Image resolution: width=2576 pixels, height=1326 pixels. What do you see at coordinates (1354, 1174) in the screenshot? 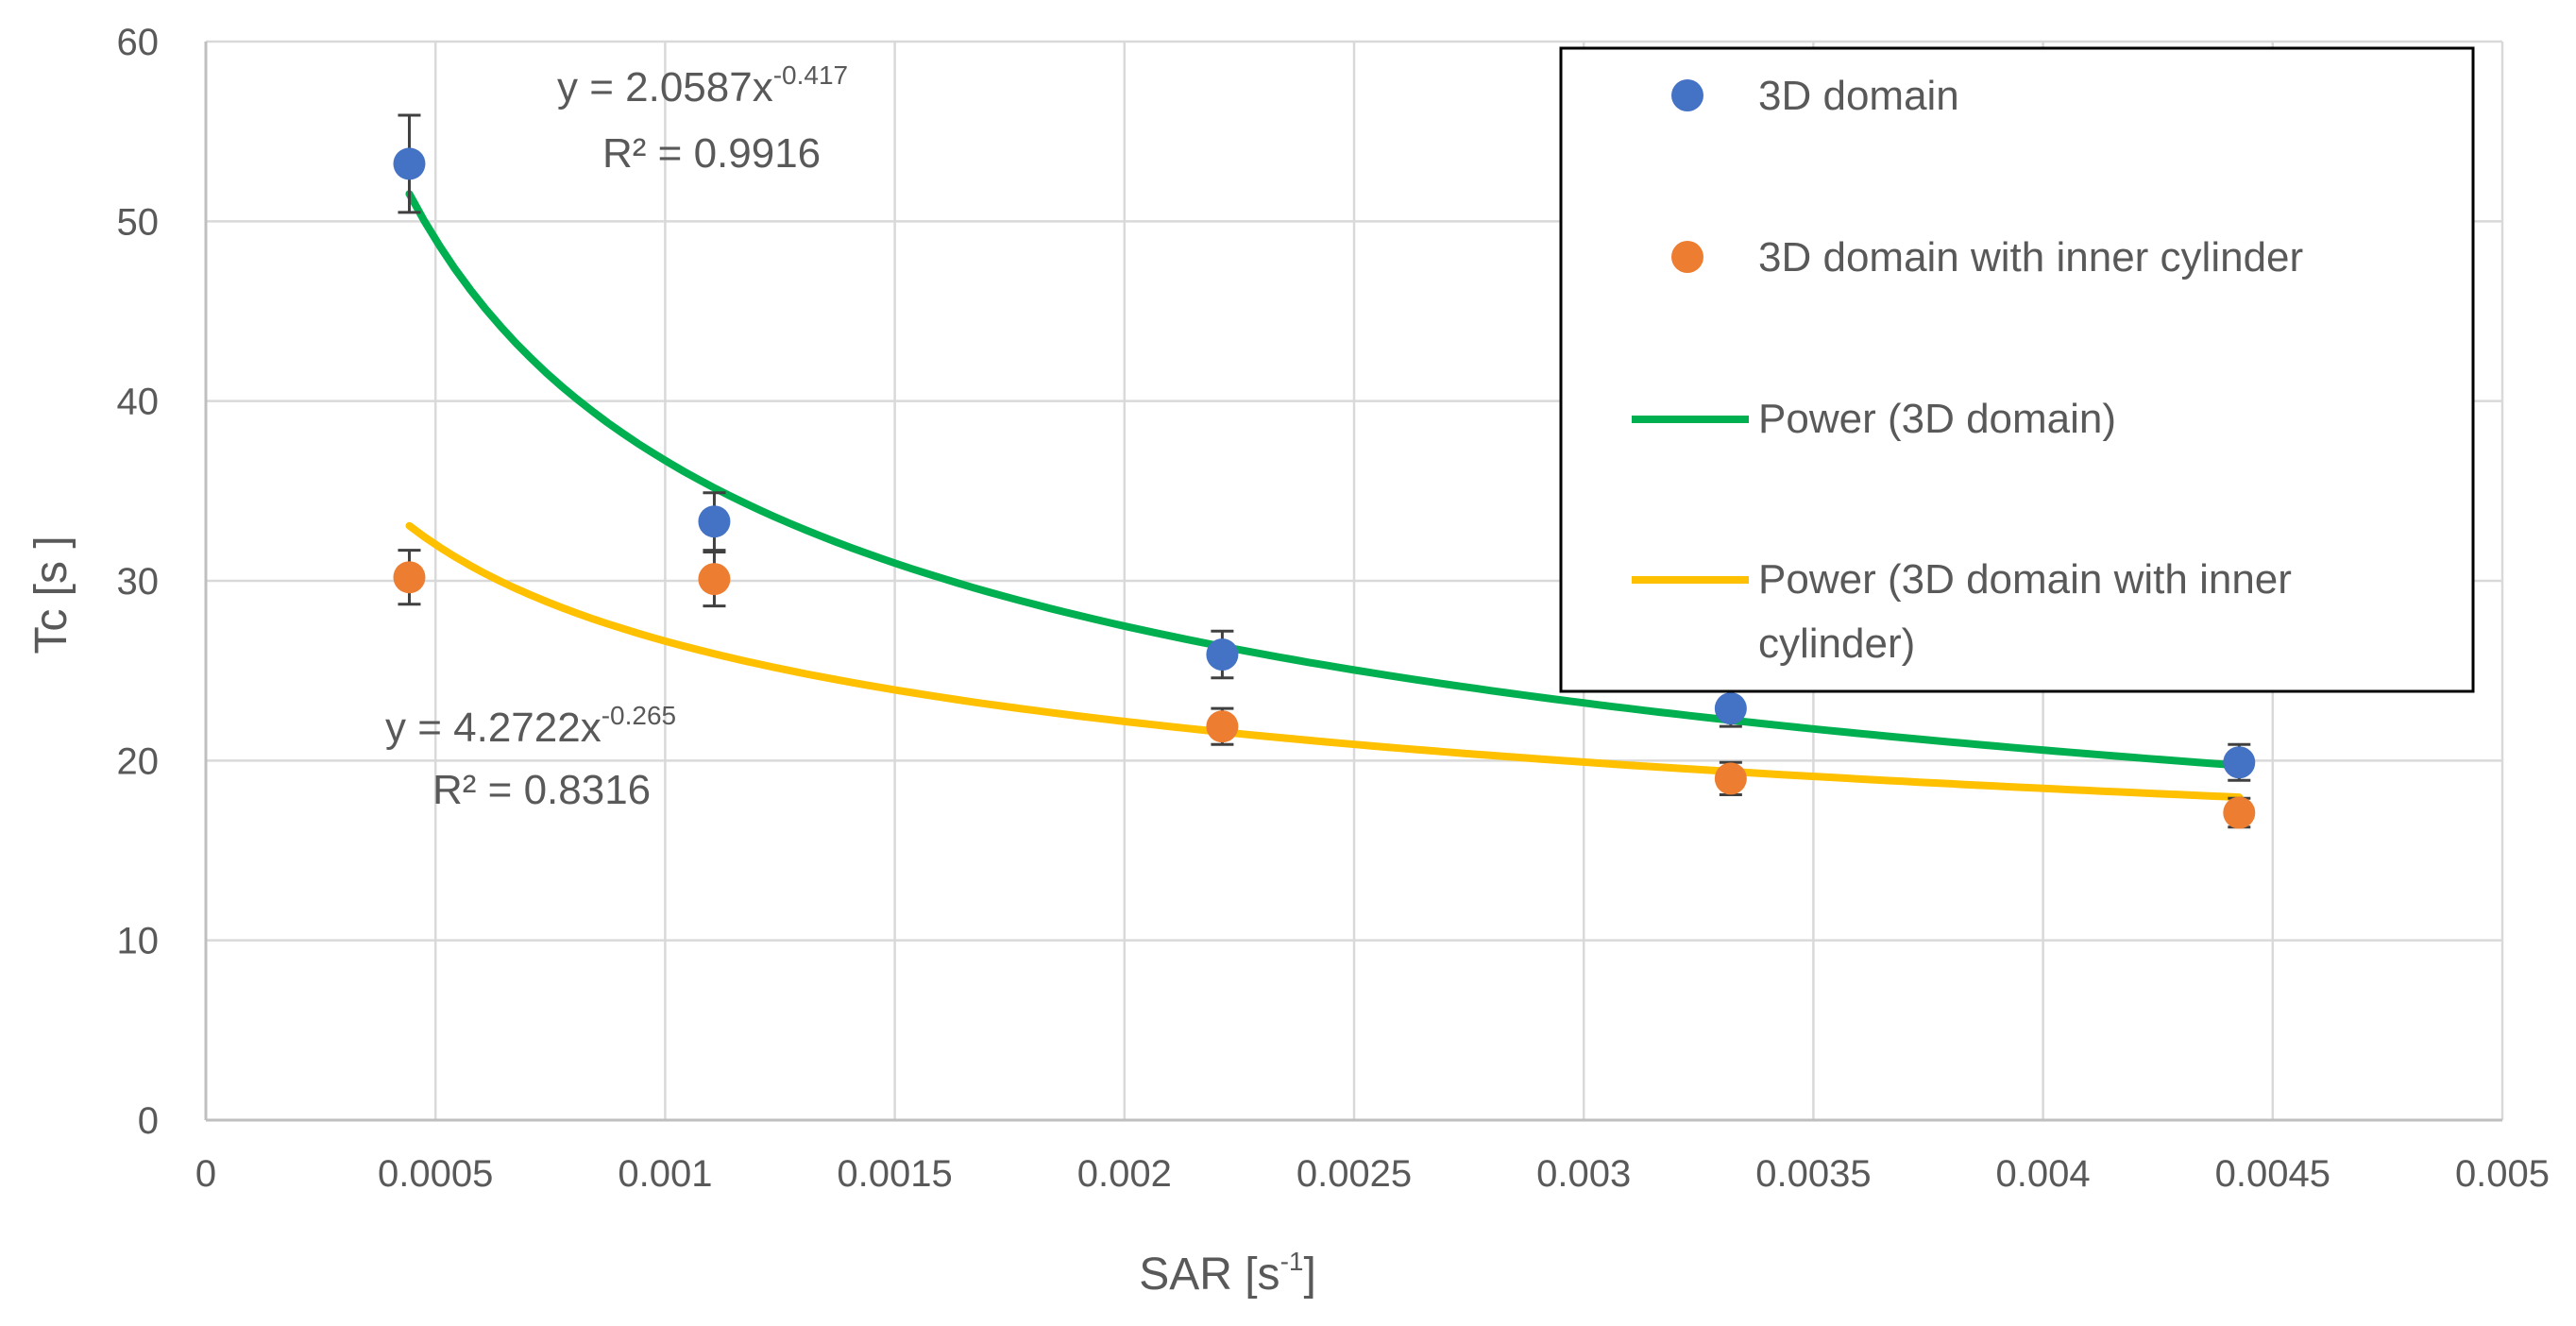
I see `x-tick-label: 0.0025` at bounding box center [1354, 1174].